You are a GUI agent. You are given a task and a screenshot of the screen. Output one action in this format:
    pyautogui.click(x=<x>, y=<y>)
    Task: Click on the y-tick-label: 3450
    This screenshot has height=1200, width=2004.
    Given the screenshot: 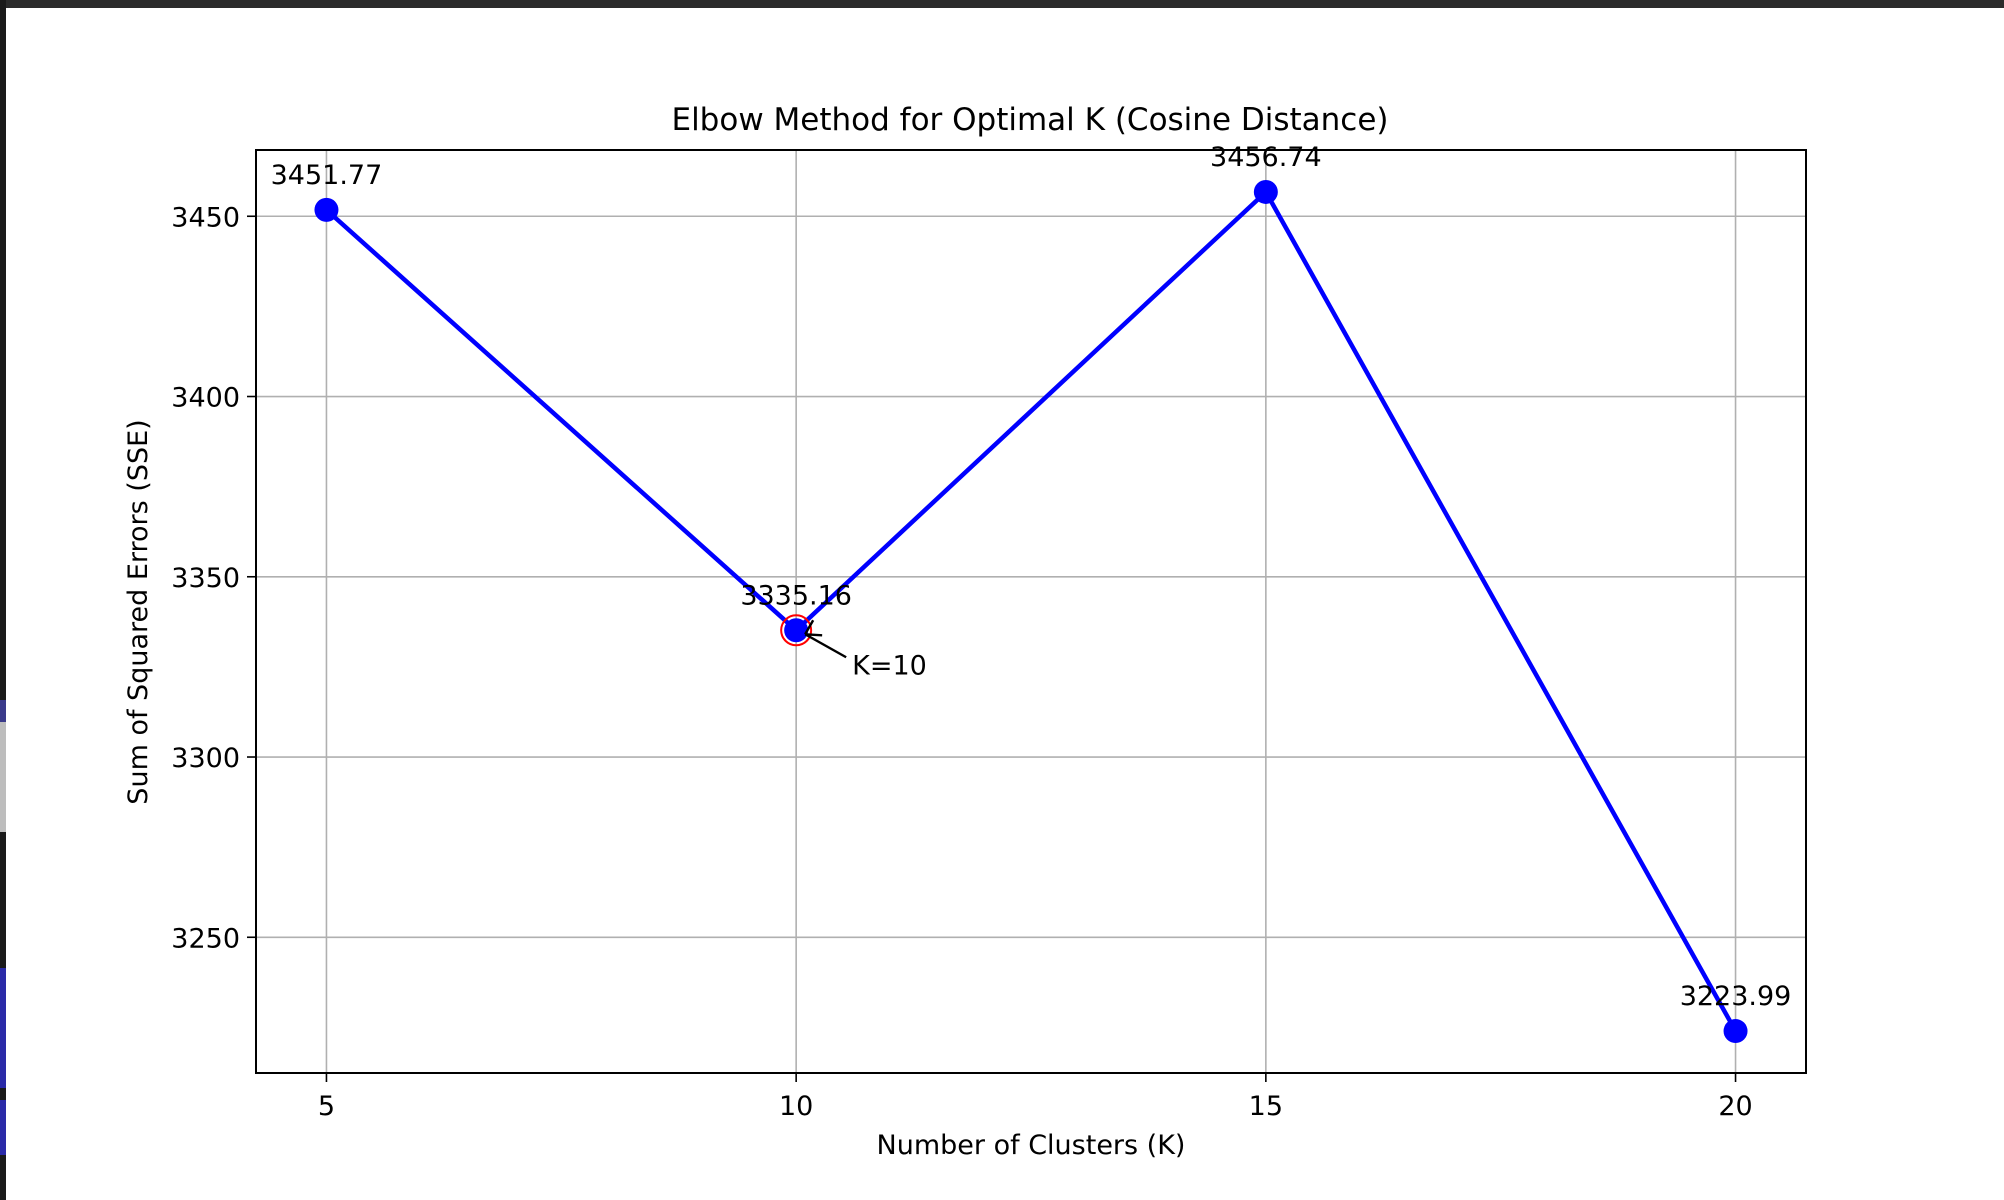 What is the action you would take?
    pyautogui.click(x=205, y=217)
    